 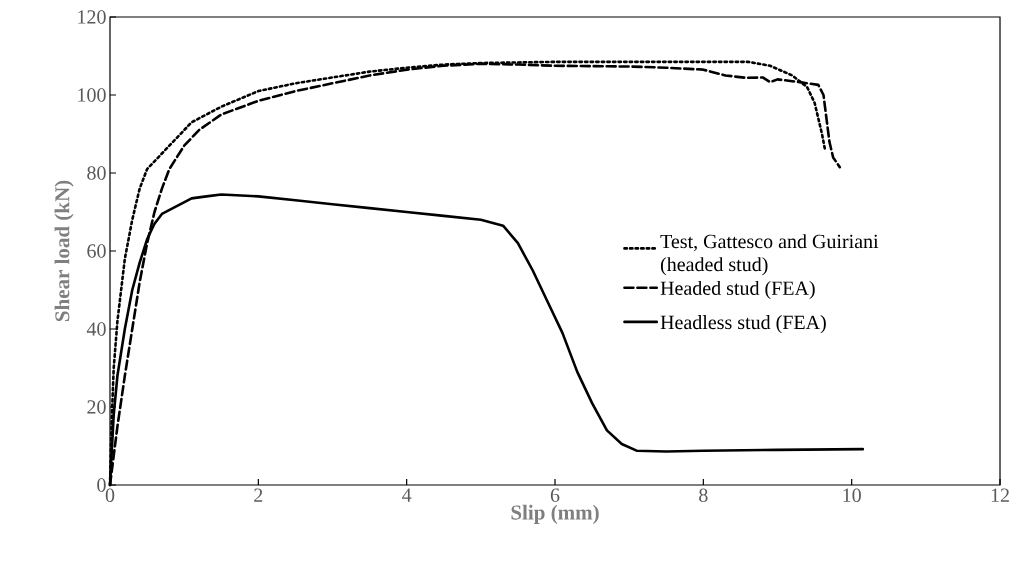 I want to click on y-tick-label: 0, so click(x=101, y=485).